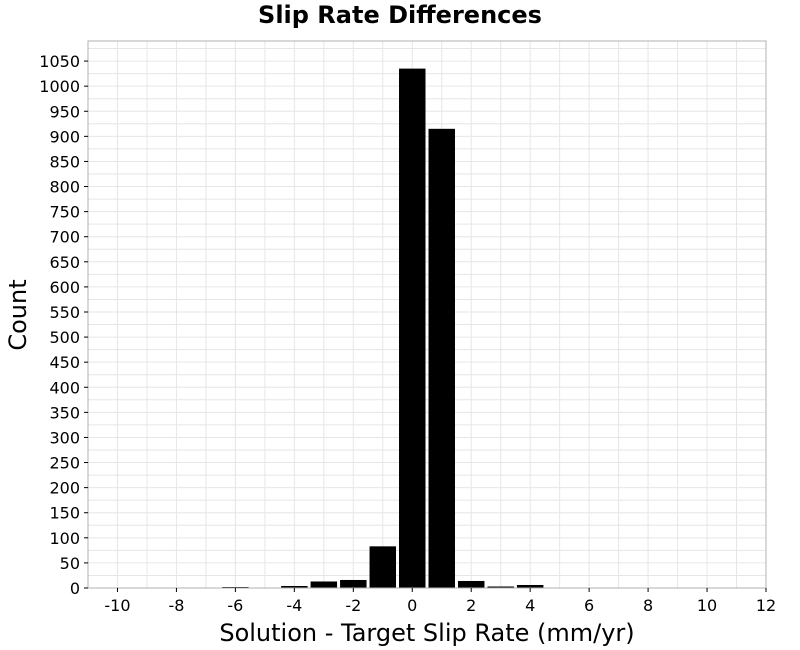  I want to click on y-tick-label: 700, so click(64, 237).